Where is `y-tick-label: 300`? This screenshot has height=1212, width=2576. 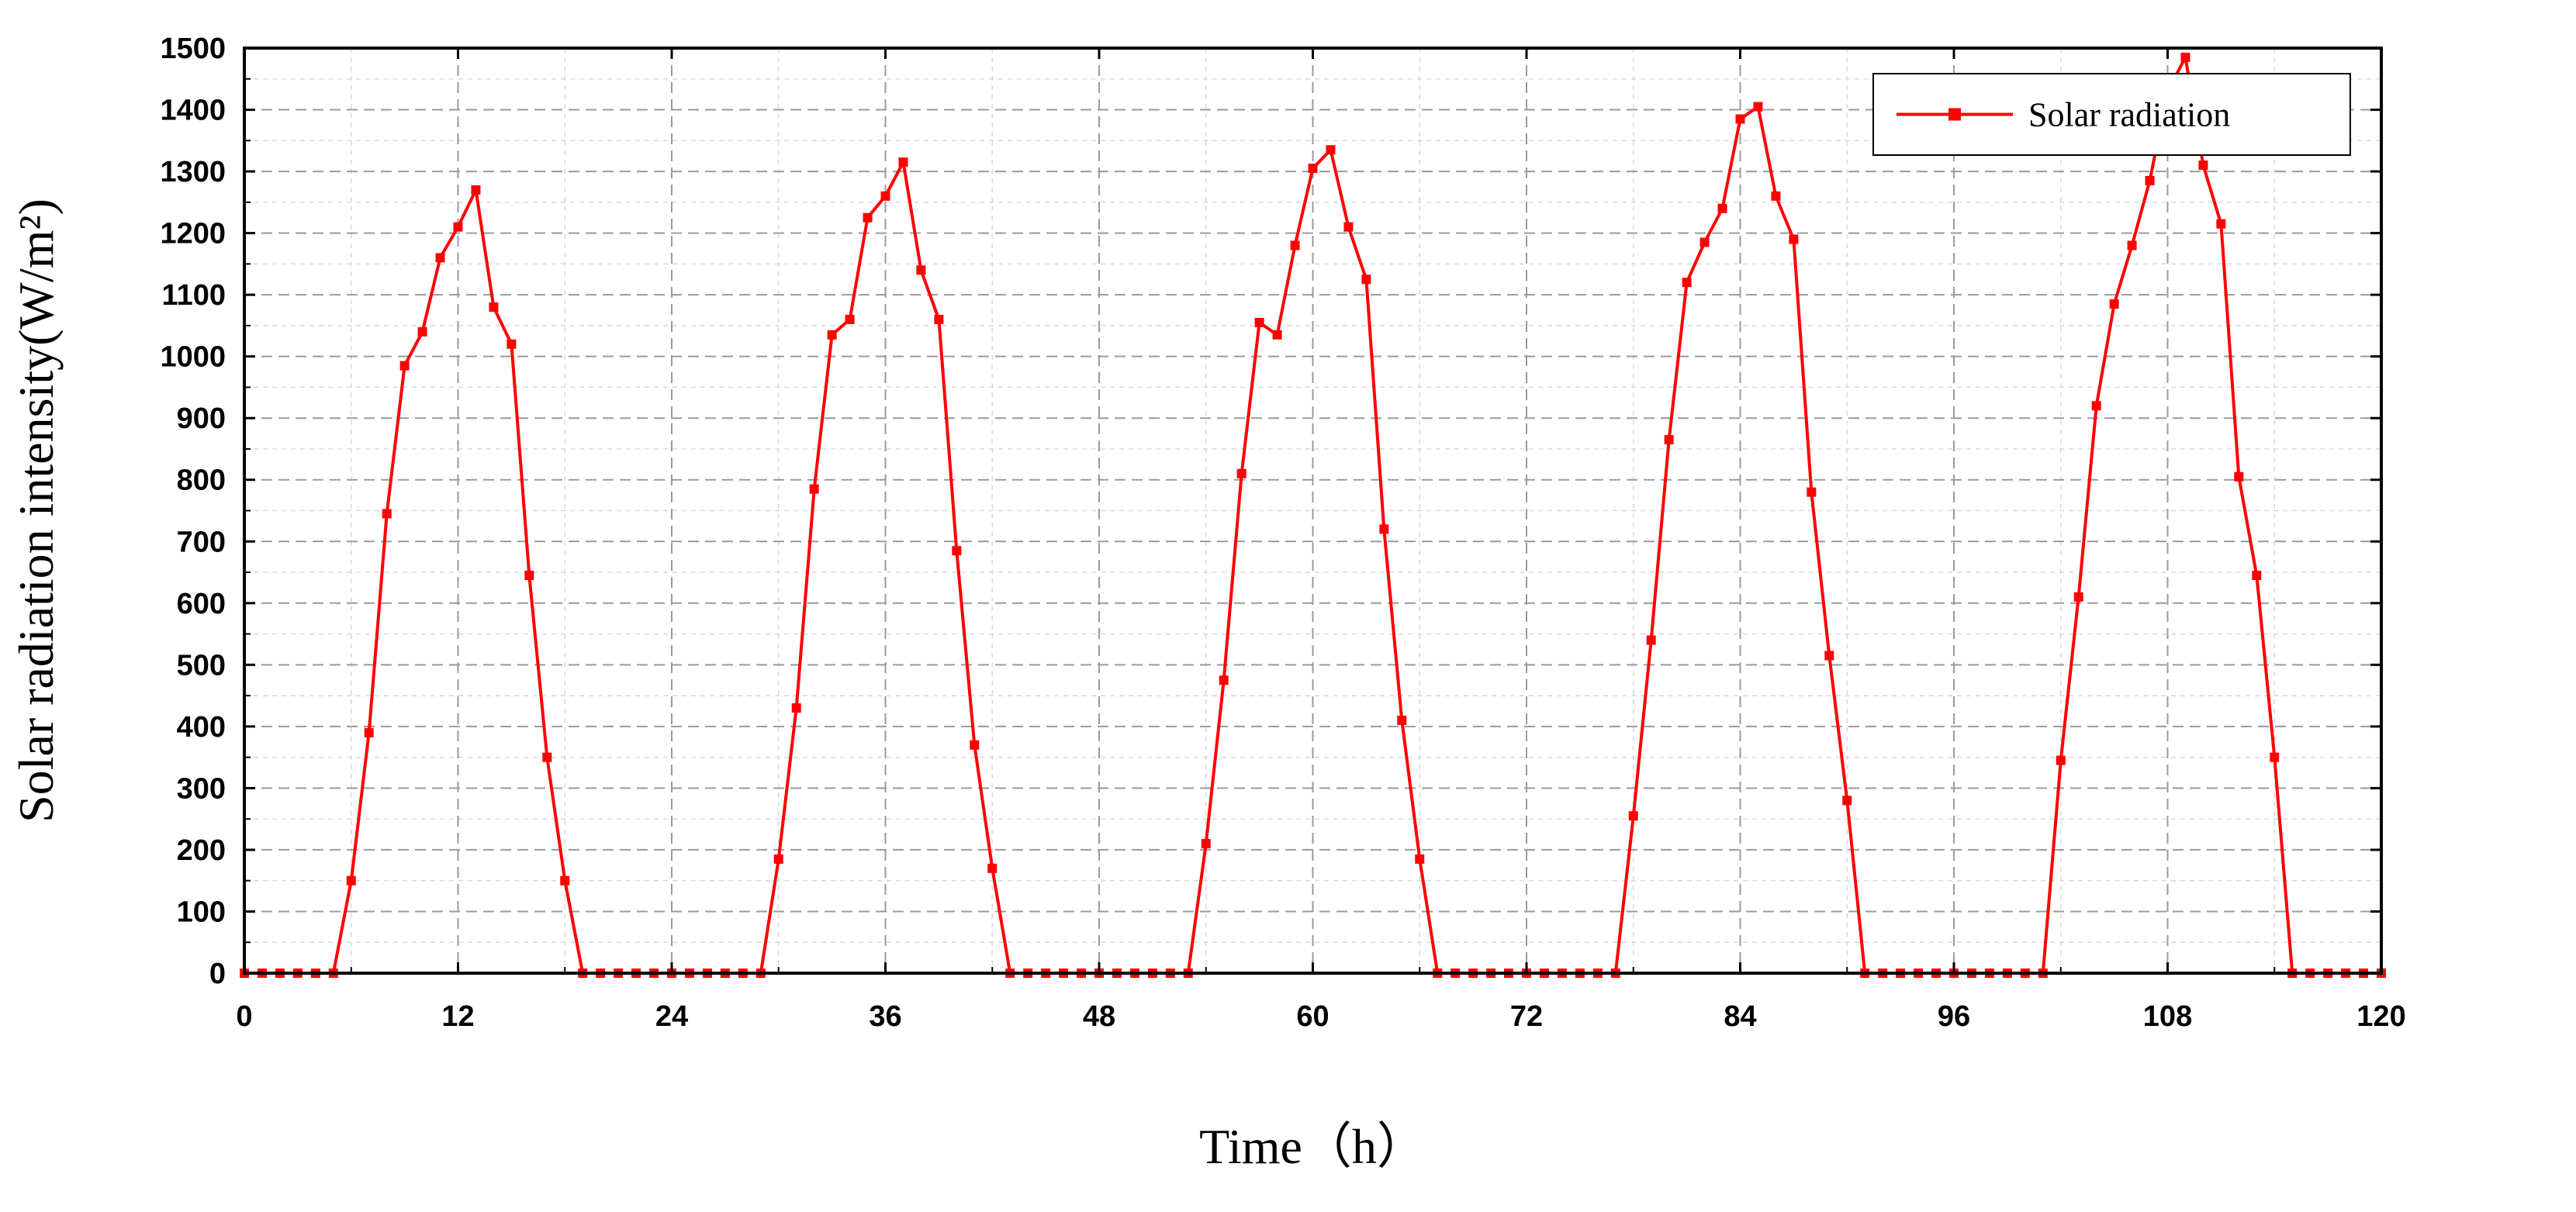 y-tick-label: 300 is located at coordinates (201, 788).